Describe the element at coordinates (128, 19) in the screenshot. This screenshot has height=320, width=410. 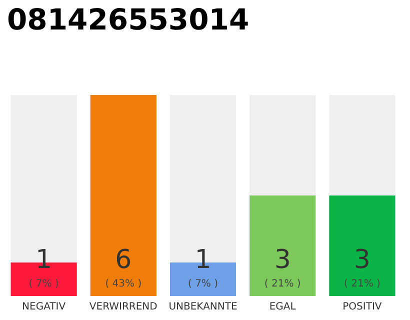
I see `chart-title: 081426553014` at that location.